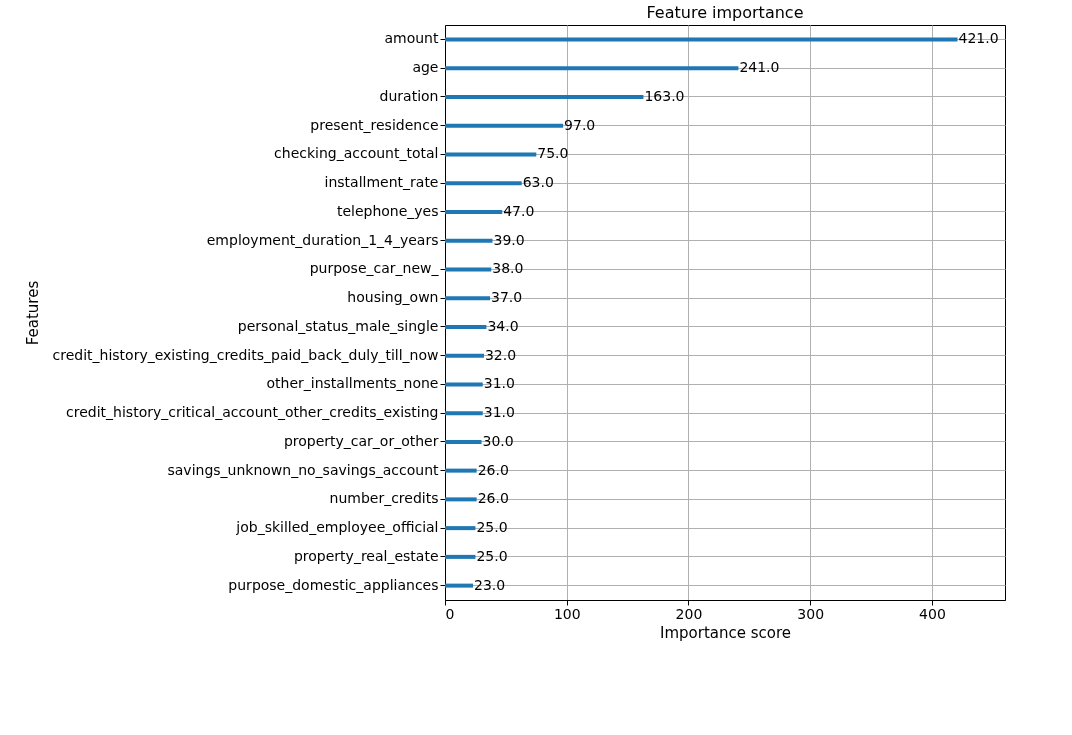 The image size is (1072, 735). What do you see at coordinates (519, 210) in the screenshot?
I see `data-label: 47.0` at bounding box center [519, 210].